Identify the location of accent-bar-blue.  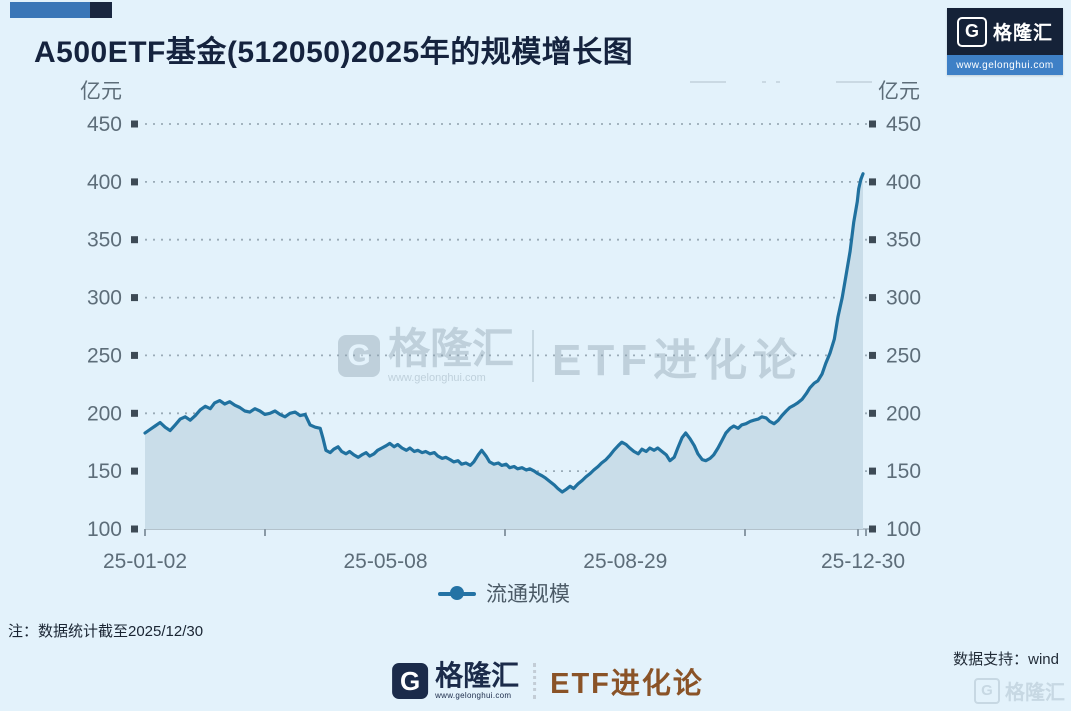
(50, 10).